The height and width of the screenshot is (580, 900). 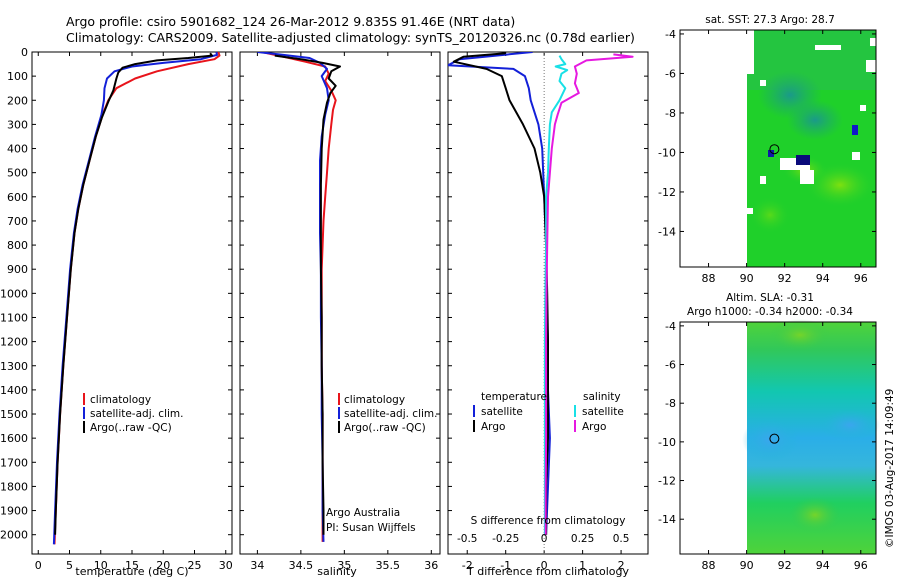 What do you see at coordinates (621, 565) in the screenshot?
I see `x-tick-label: 2` at bounding box center [621, 565].